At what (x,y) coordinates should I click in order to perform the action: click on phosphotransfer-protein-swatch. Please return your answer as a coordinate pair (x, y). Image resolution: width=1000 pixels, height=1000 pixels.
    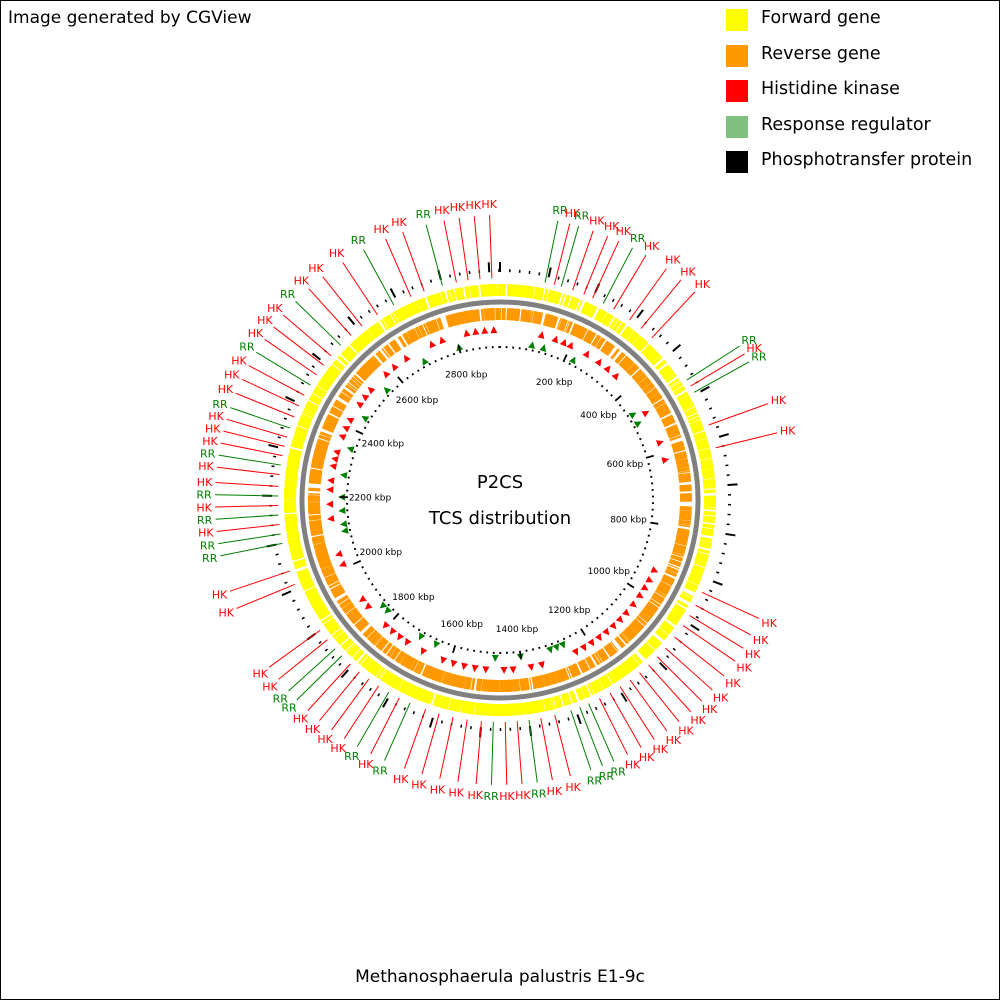
    Looking at the image, I should click on (737, 162).